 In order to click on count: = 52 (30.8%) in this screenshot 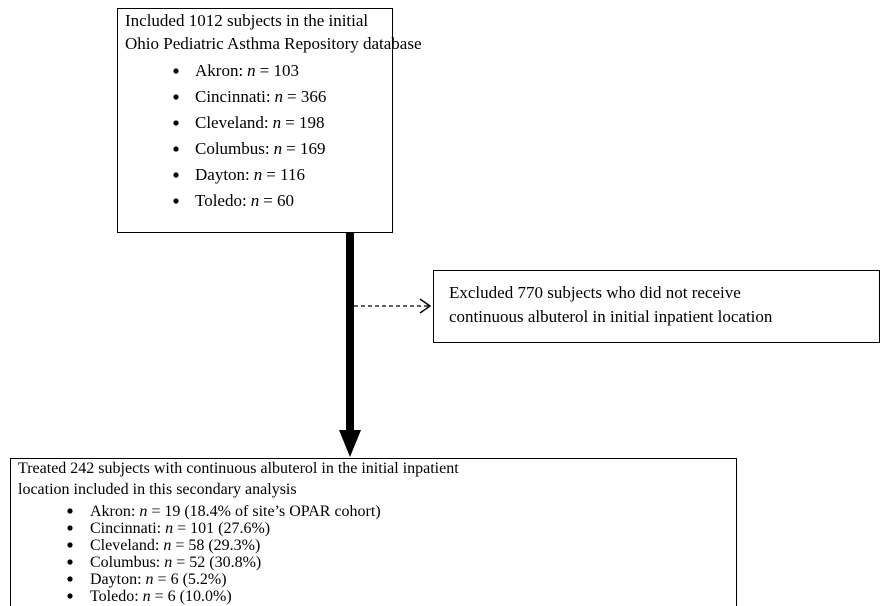, I will do `click(218, 562)`.